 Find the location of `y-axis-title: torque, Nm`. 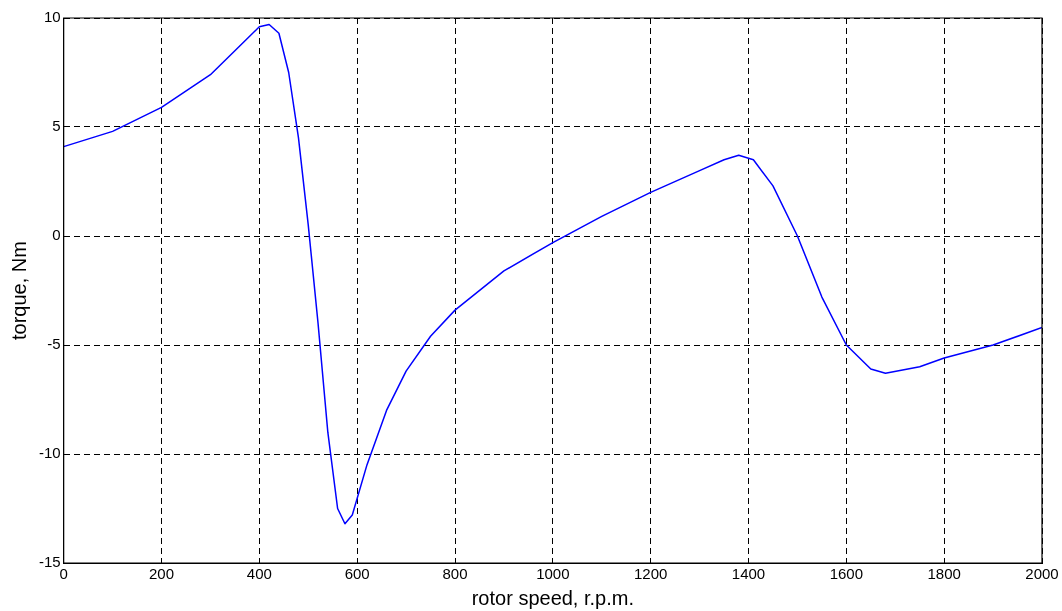

y-axis-title: torque, Nm is located at coordinates (18, 290).